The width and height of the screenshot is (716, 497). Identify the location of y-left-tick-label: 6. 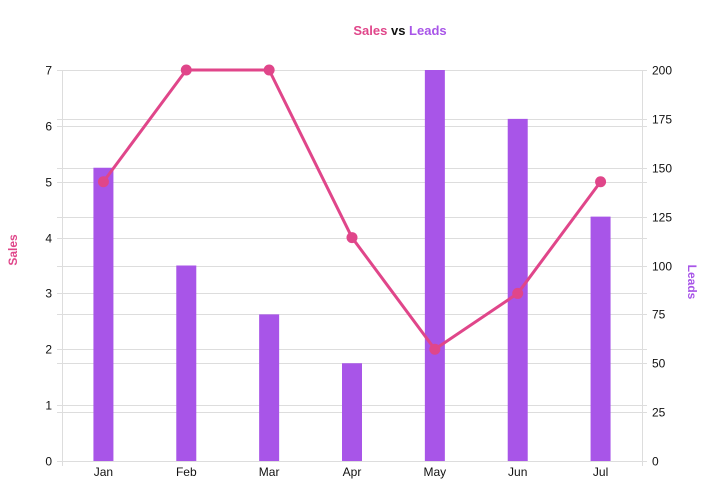
(48, 127).